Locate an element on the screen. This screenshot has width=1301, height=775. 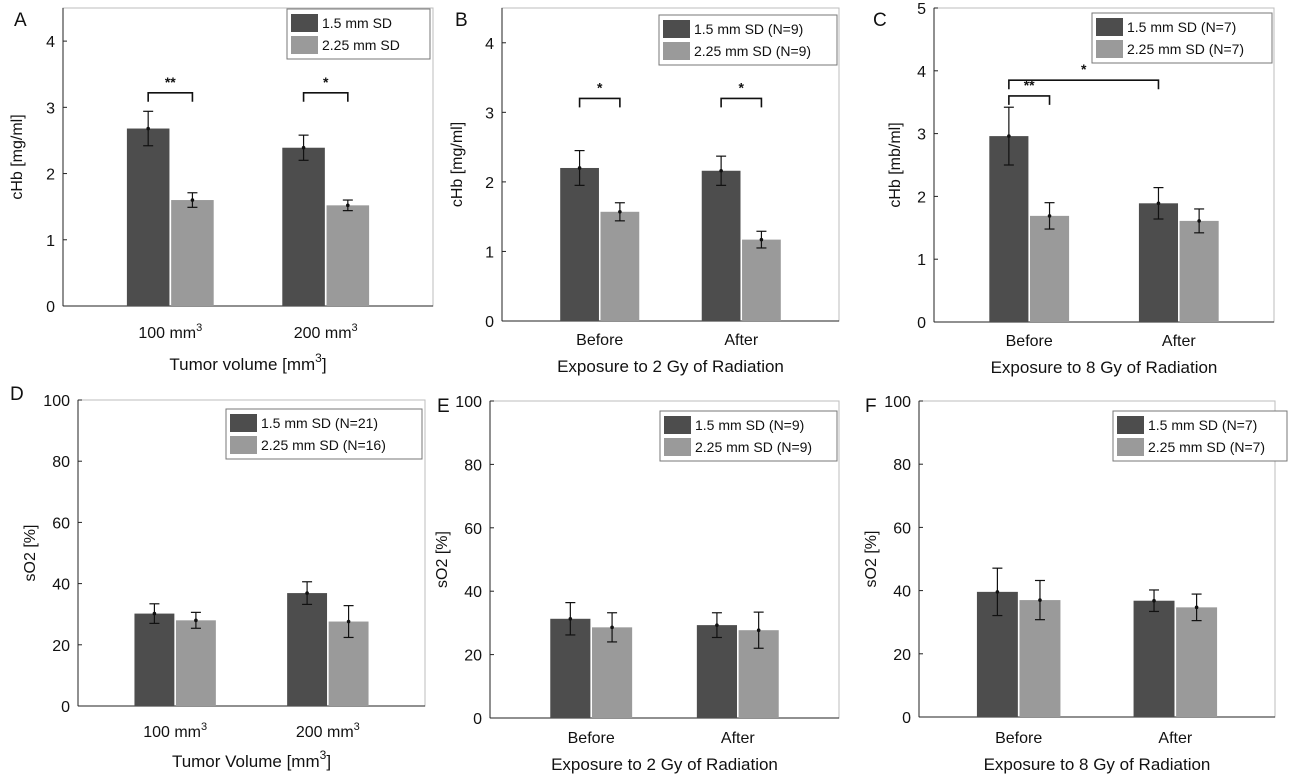
y-tick-label: 20 is located at coordinates (473, 656).